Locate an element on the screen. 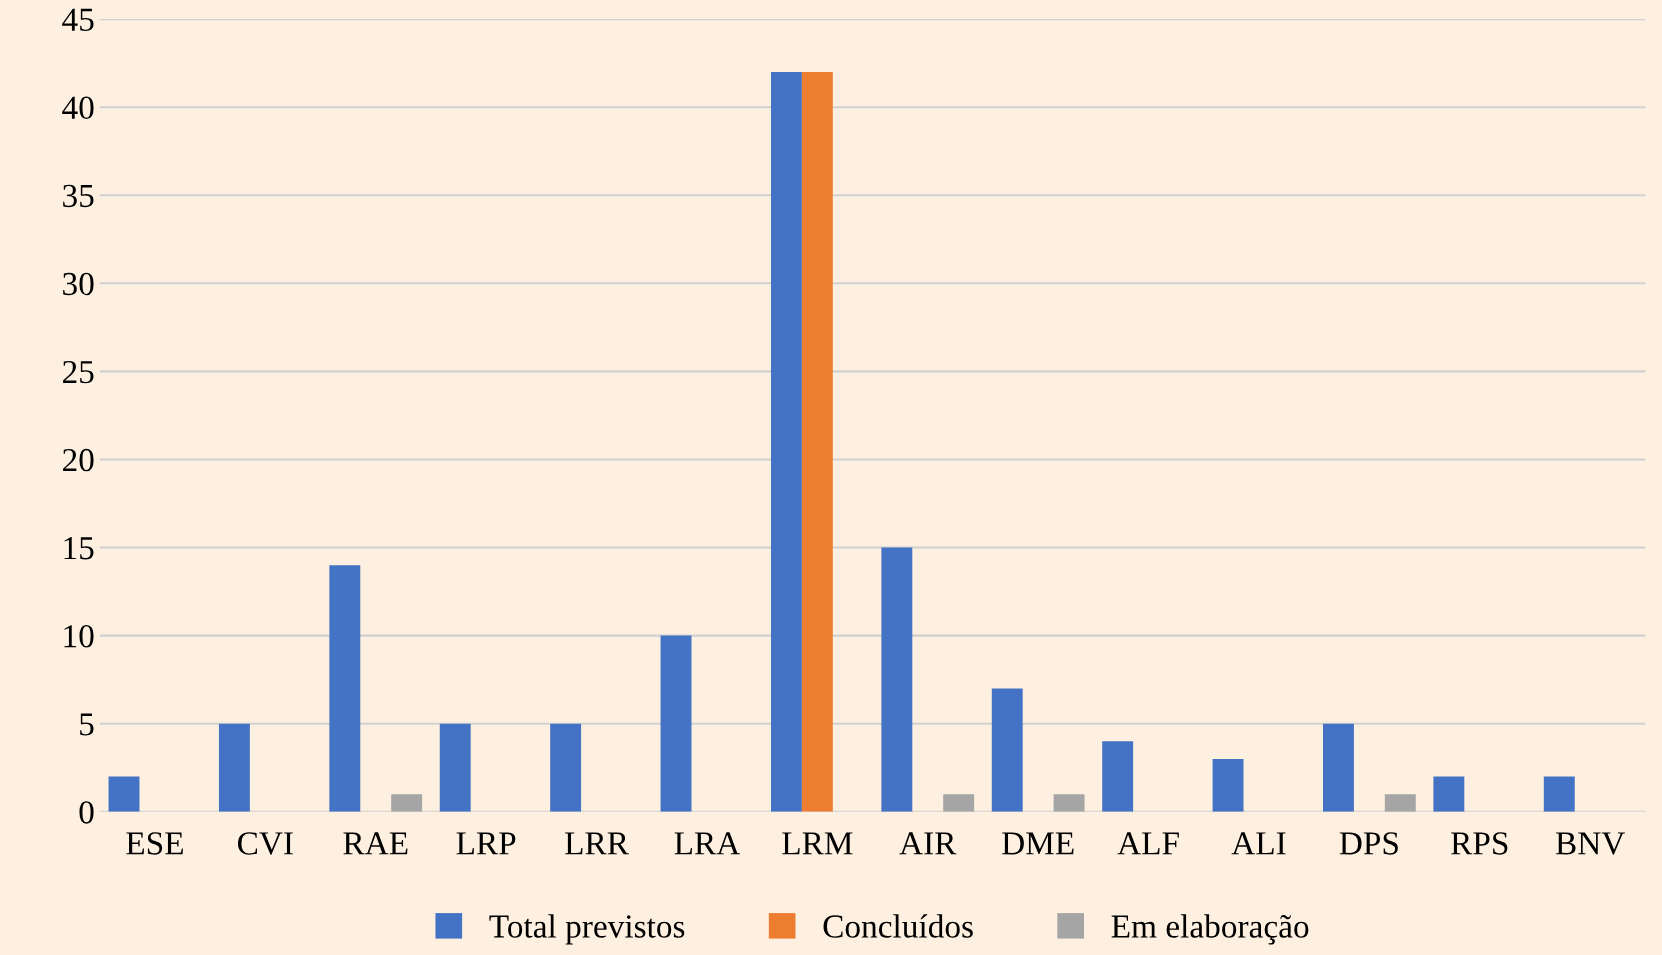  x-tick-label: ALF is located at coordinates (1148, 843).